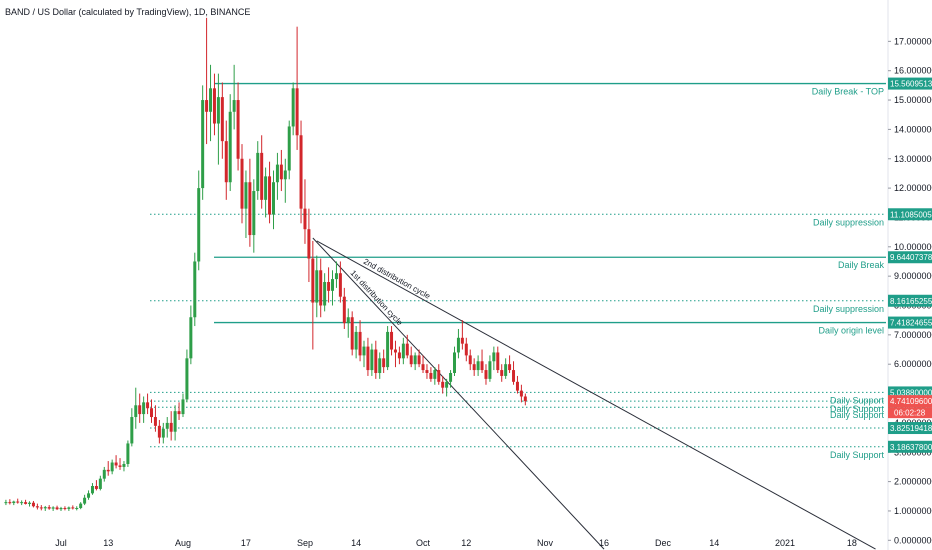  What do you see at coordinates (913, 129) in the screenshot?
I see `y-tick-label: 14.00000000` at bounding box center [913, 129].